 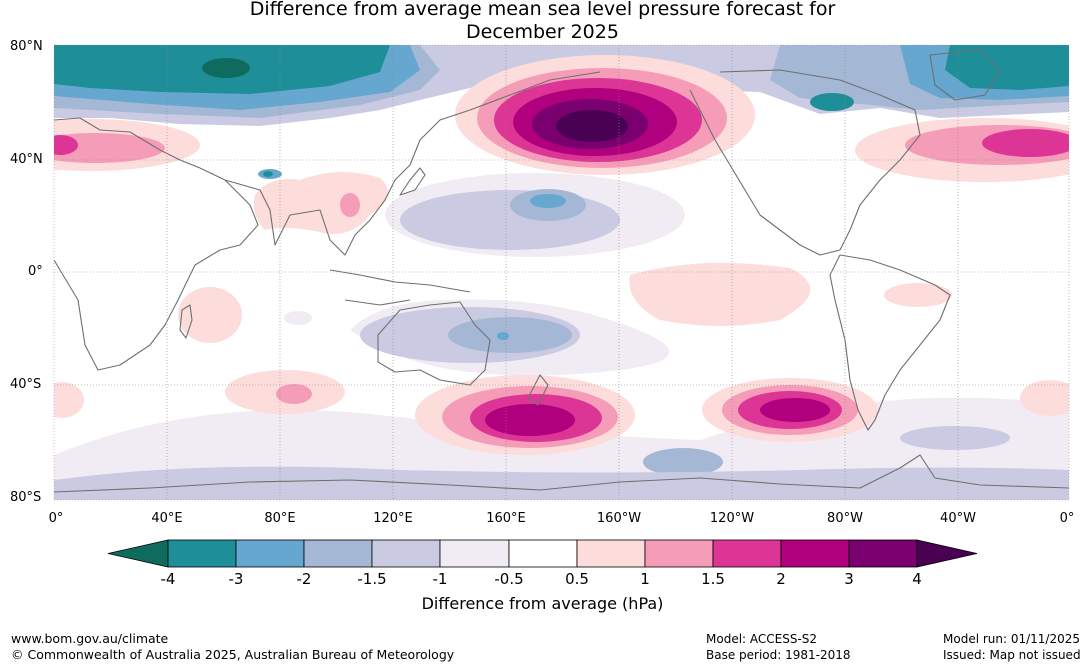 What do you see at coordinates (412, 163) in the screenshot?
I see `coast-asia` at bounding box center [412, 163].